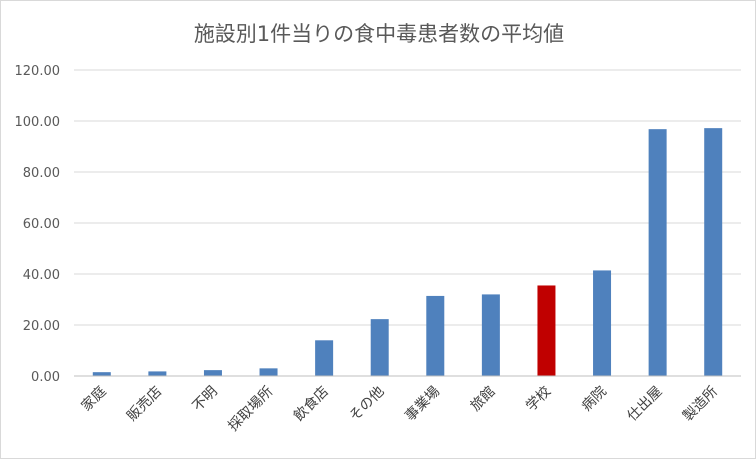  What do you see at coordinates (38, 71) in the screenshot?
I see `y-tick-label: 120.00` at bounding box center [38, 71].